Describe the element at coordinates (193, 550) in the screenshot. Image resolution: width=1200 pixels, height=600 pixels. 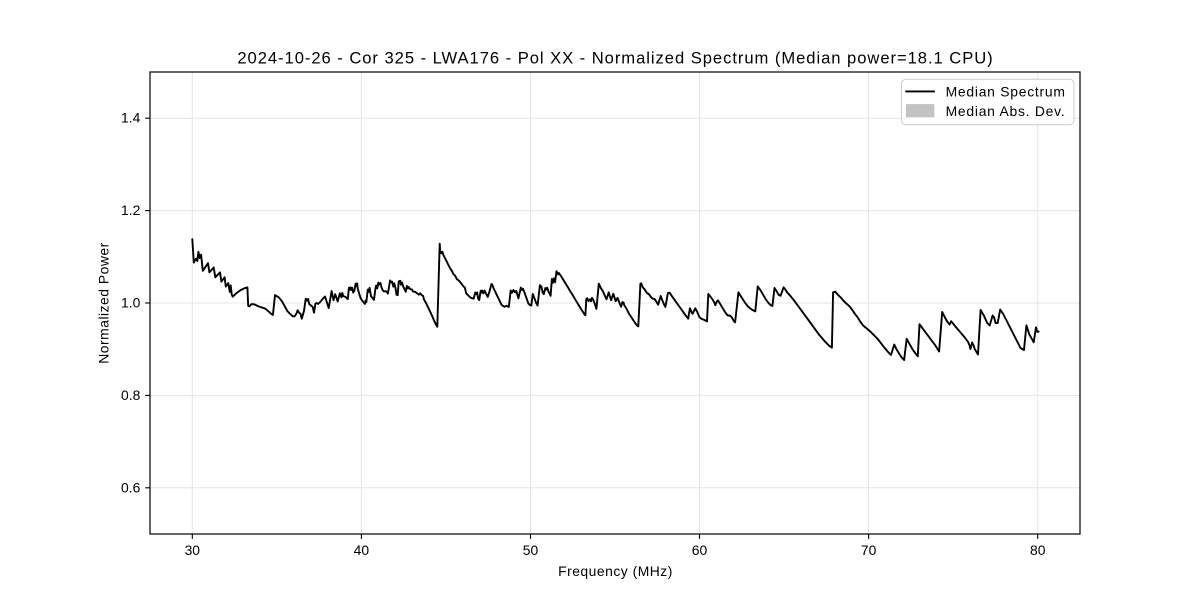
I see `svg-text: 30` at that location.